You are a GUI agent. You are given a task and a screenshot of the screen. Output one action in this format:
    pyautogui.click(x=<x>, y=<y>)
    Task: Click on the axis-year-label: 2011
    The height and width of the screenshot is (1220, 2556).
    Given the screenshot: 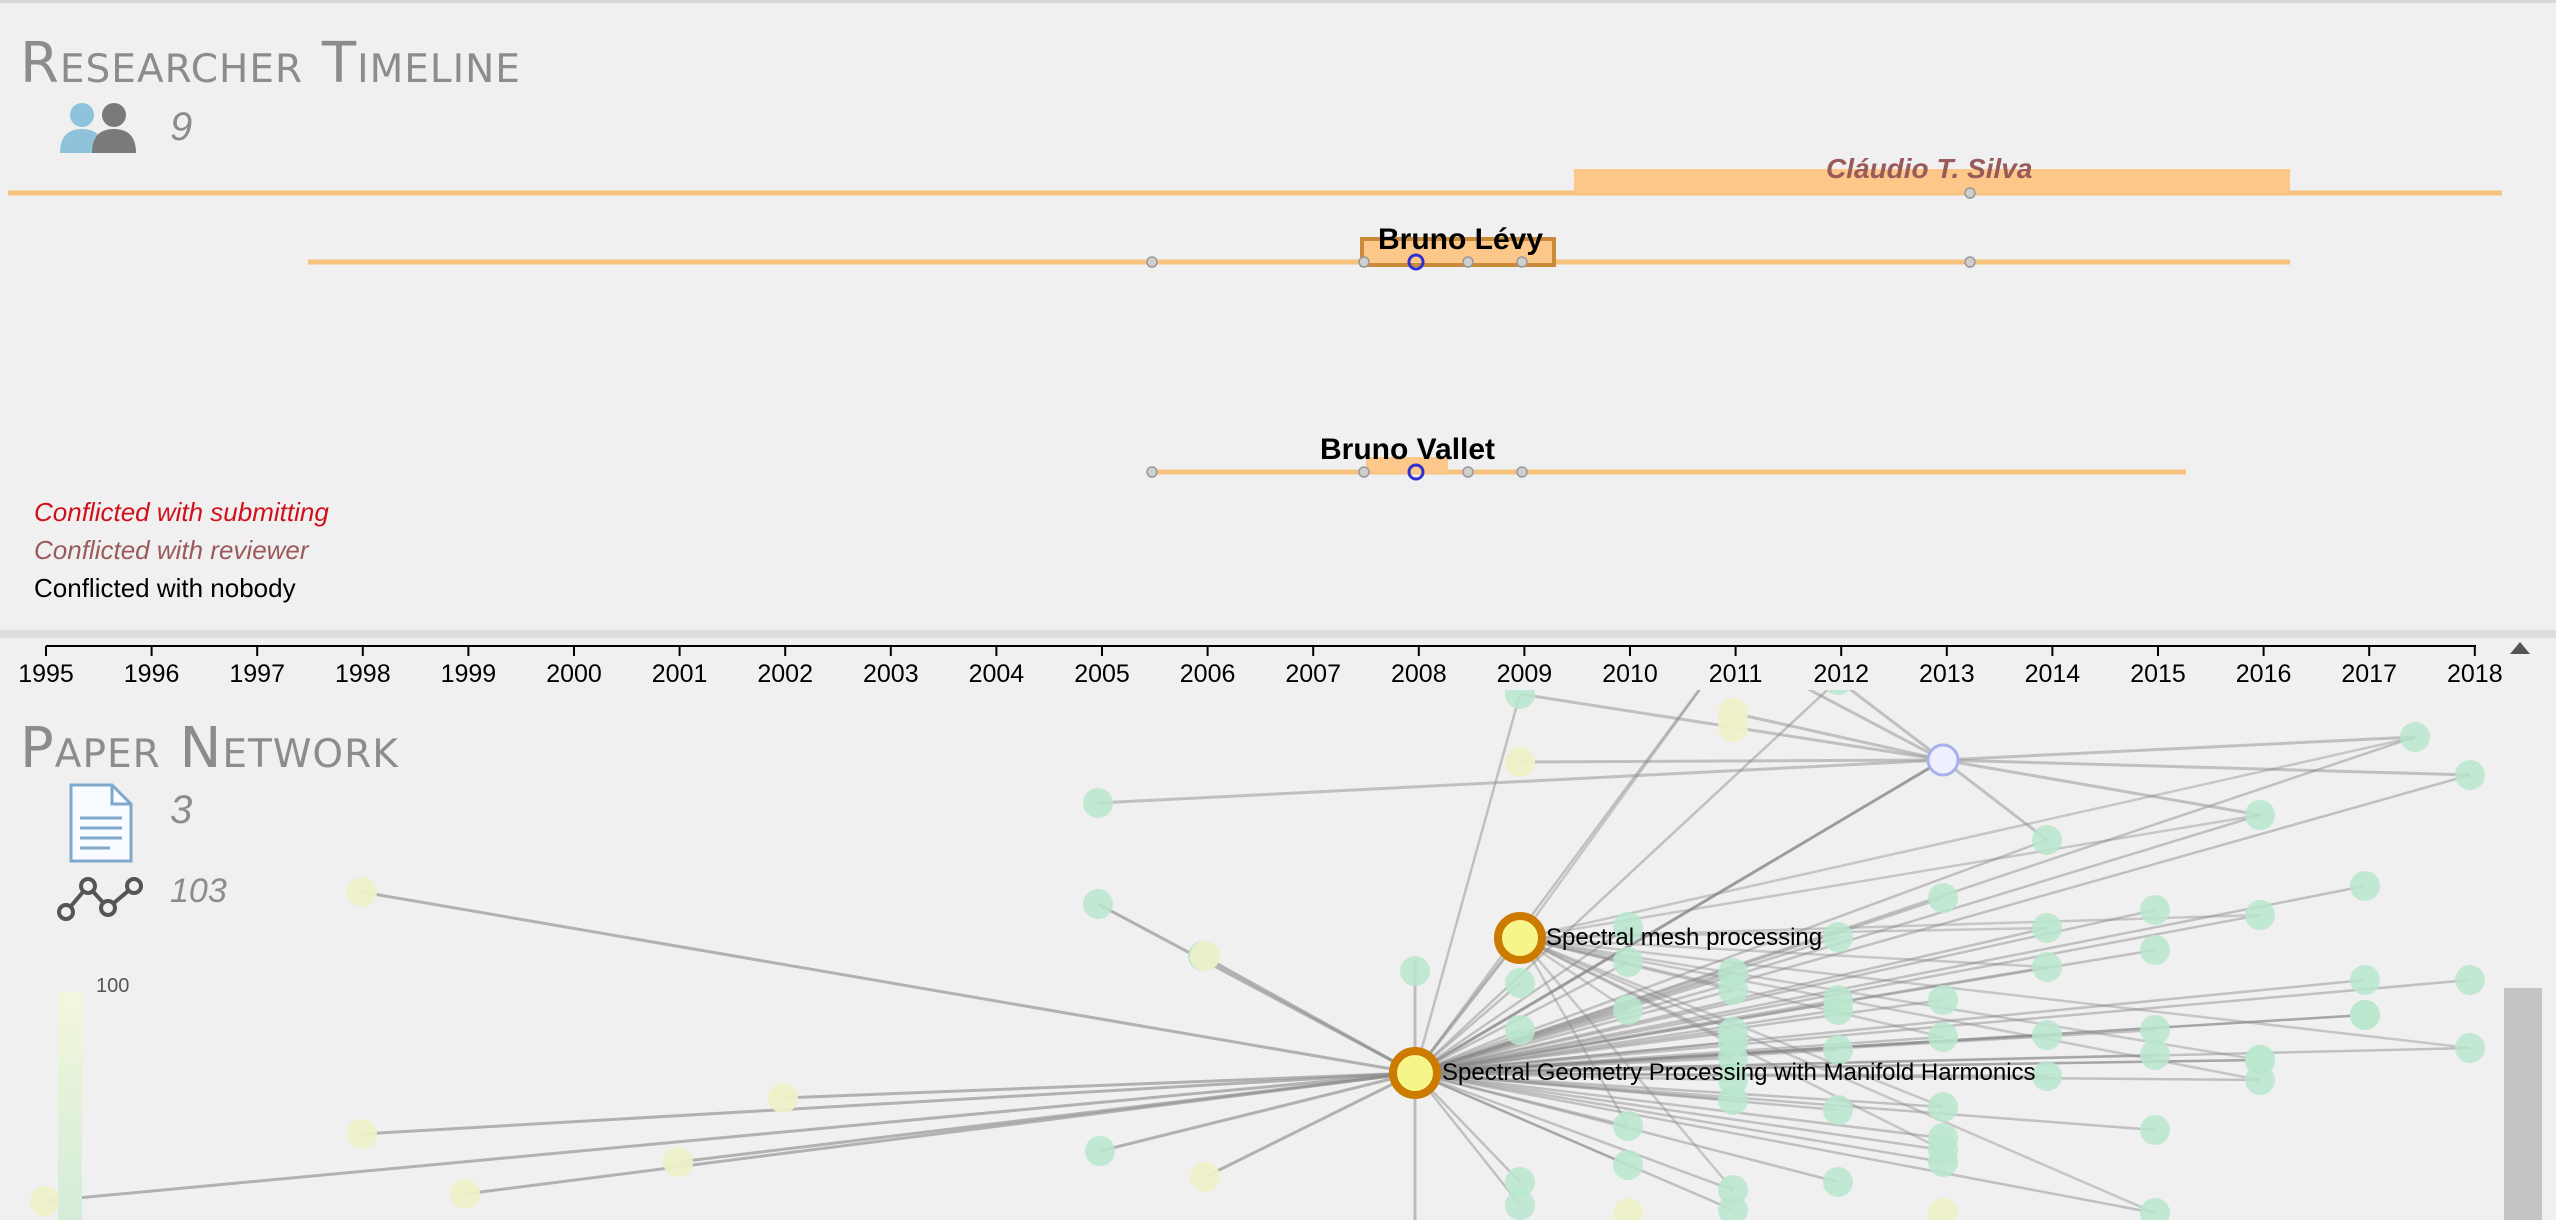 What is the action you would take?
    pyautogui.click(x=1736, y=674)
    